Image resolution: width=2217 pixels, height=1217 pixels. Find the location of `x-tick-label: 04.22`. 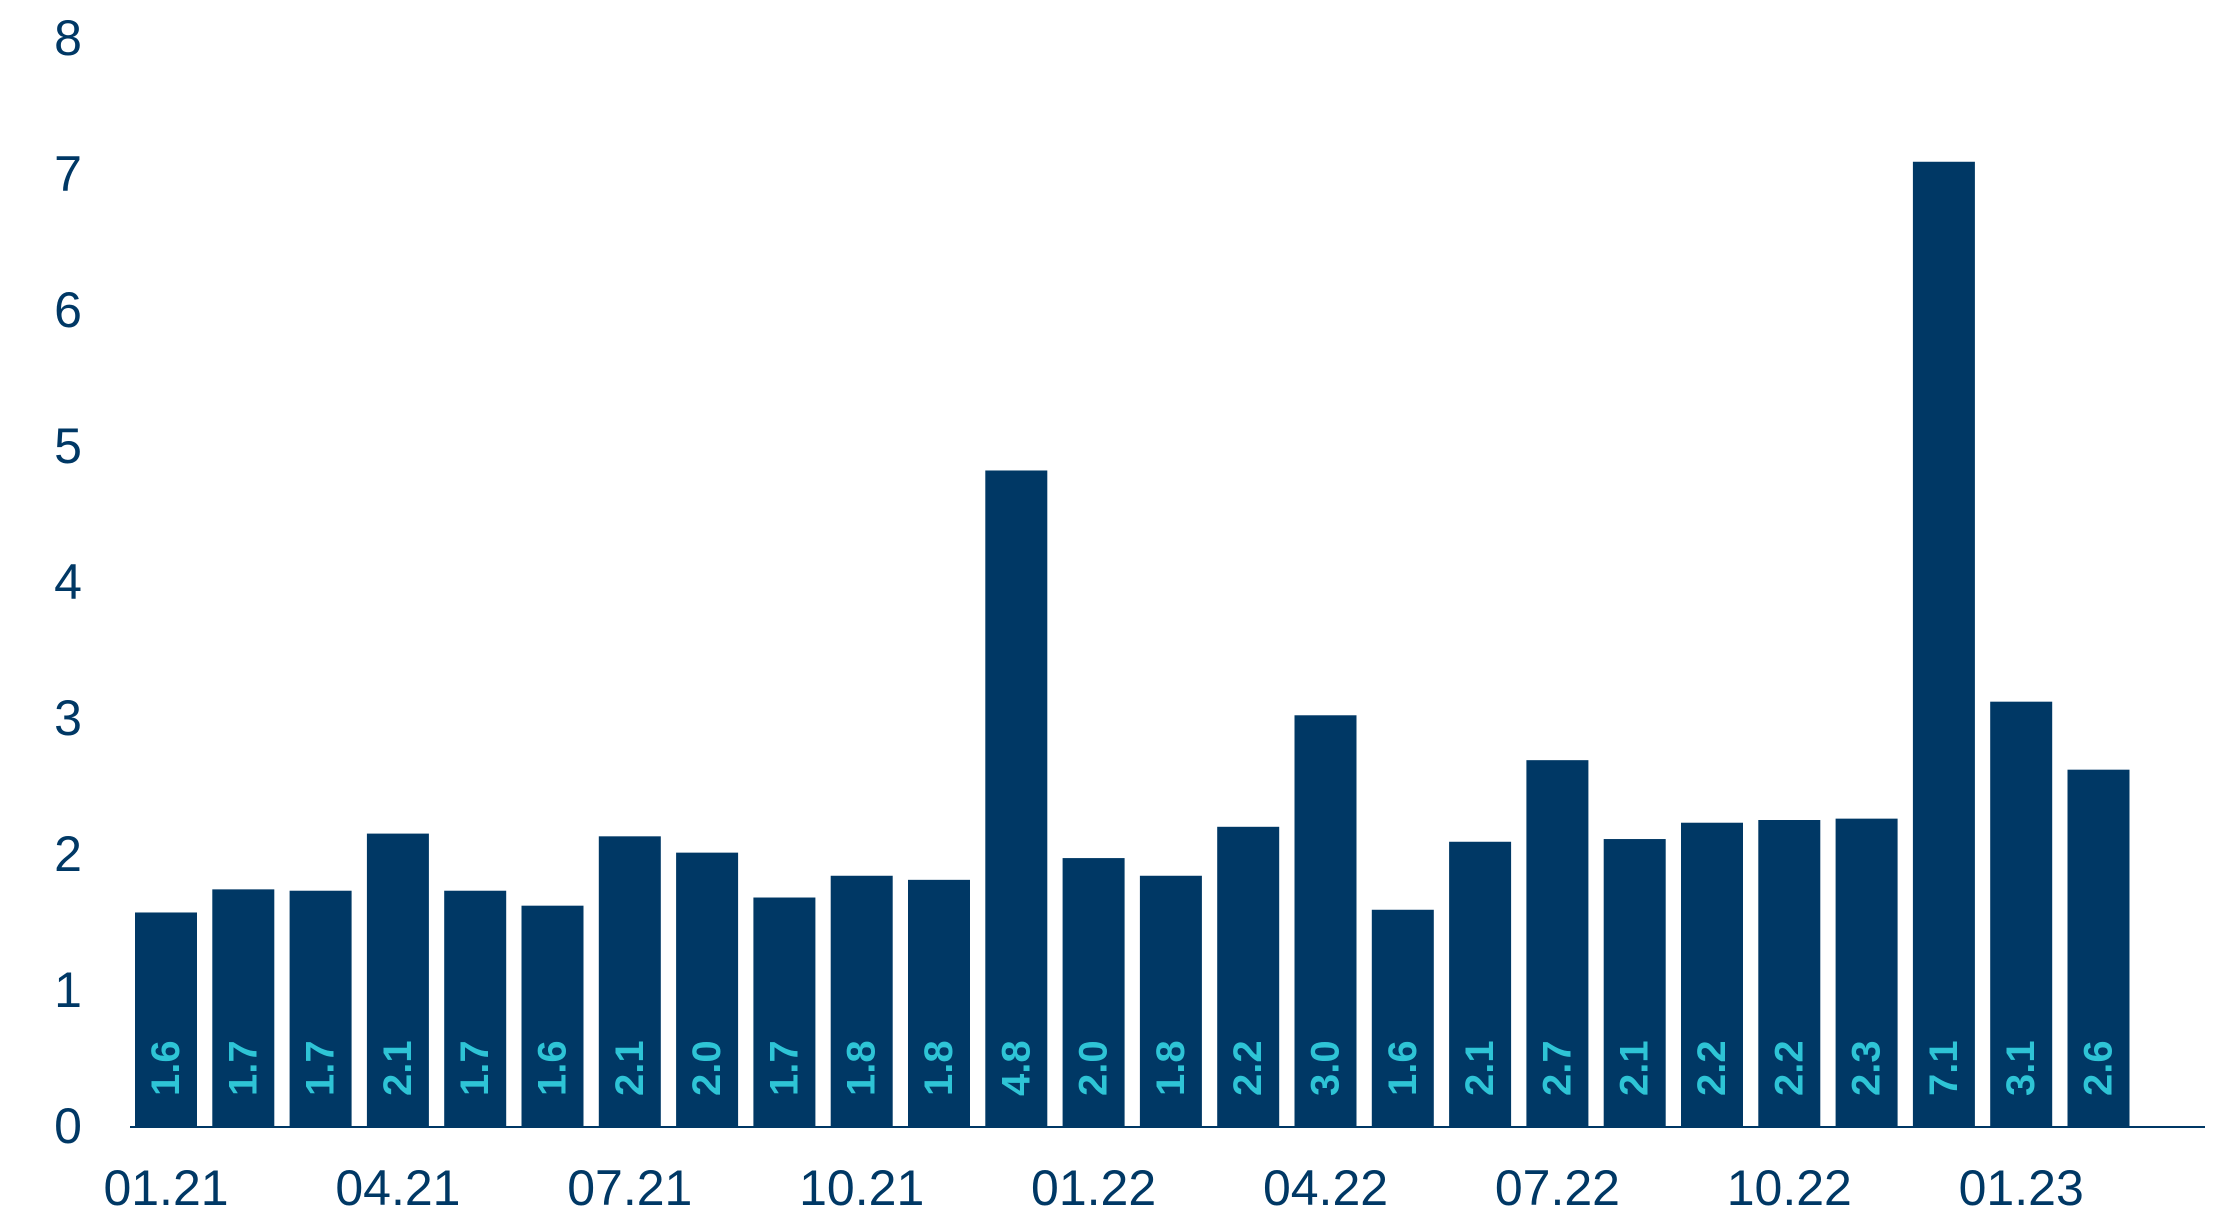

x-tick-label: 04.22 is located at coordinates (1325, 1186).